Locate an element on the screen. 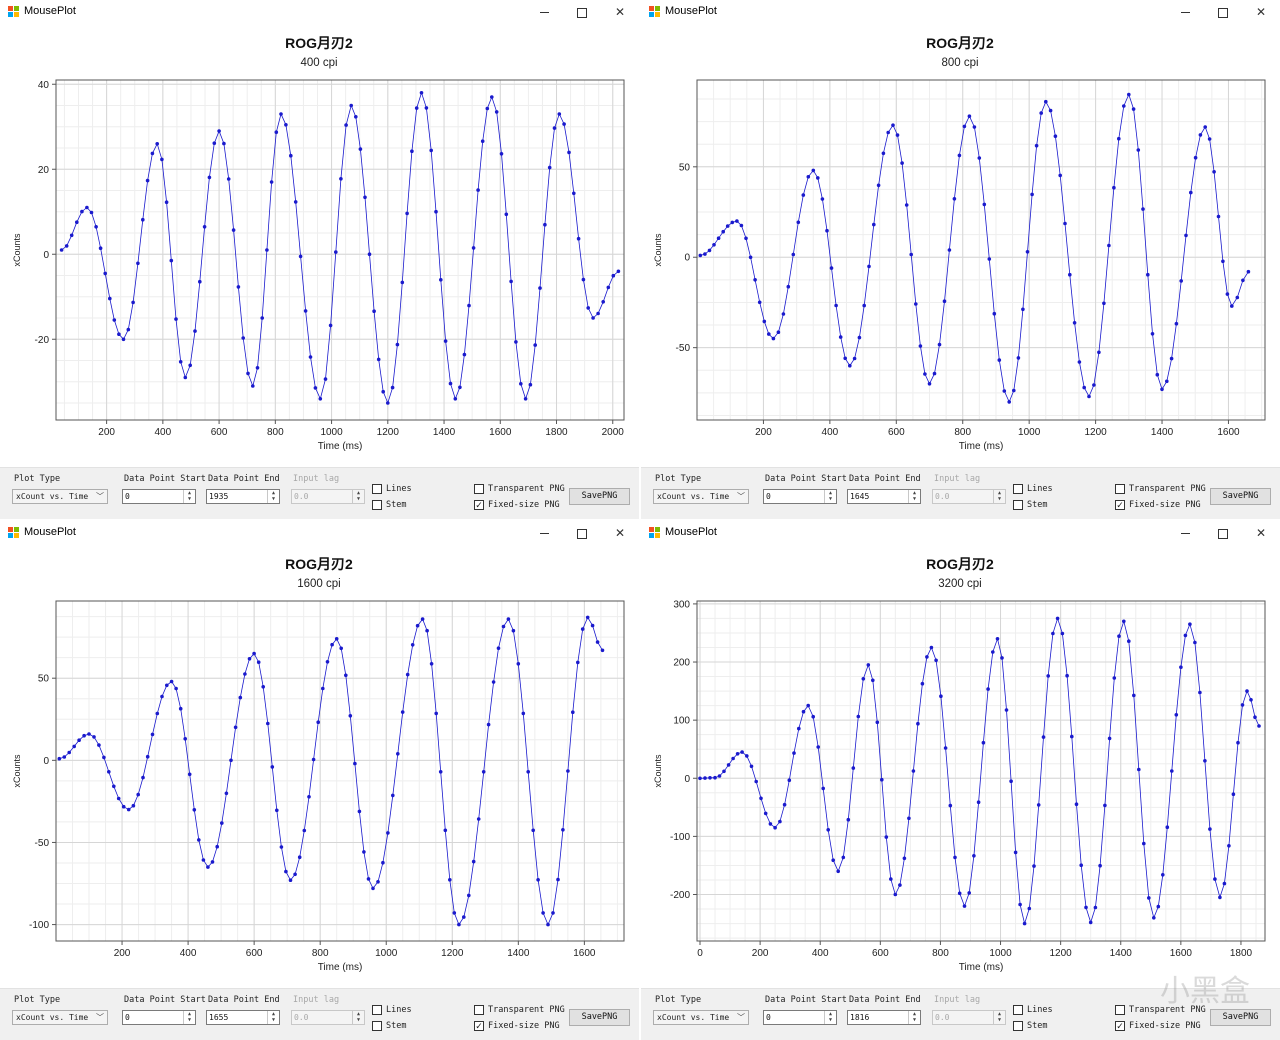 The height and width of the screenshot is (1040, 1280). y-tick-label: 0 is located at coordinates (687, 258).